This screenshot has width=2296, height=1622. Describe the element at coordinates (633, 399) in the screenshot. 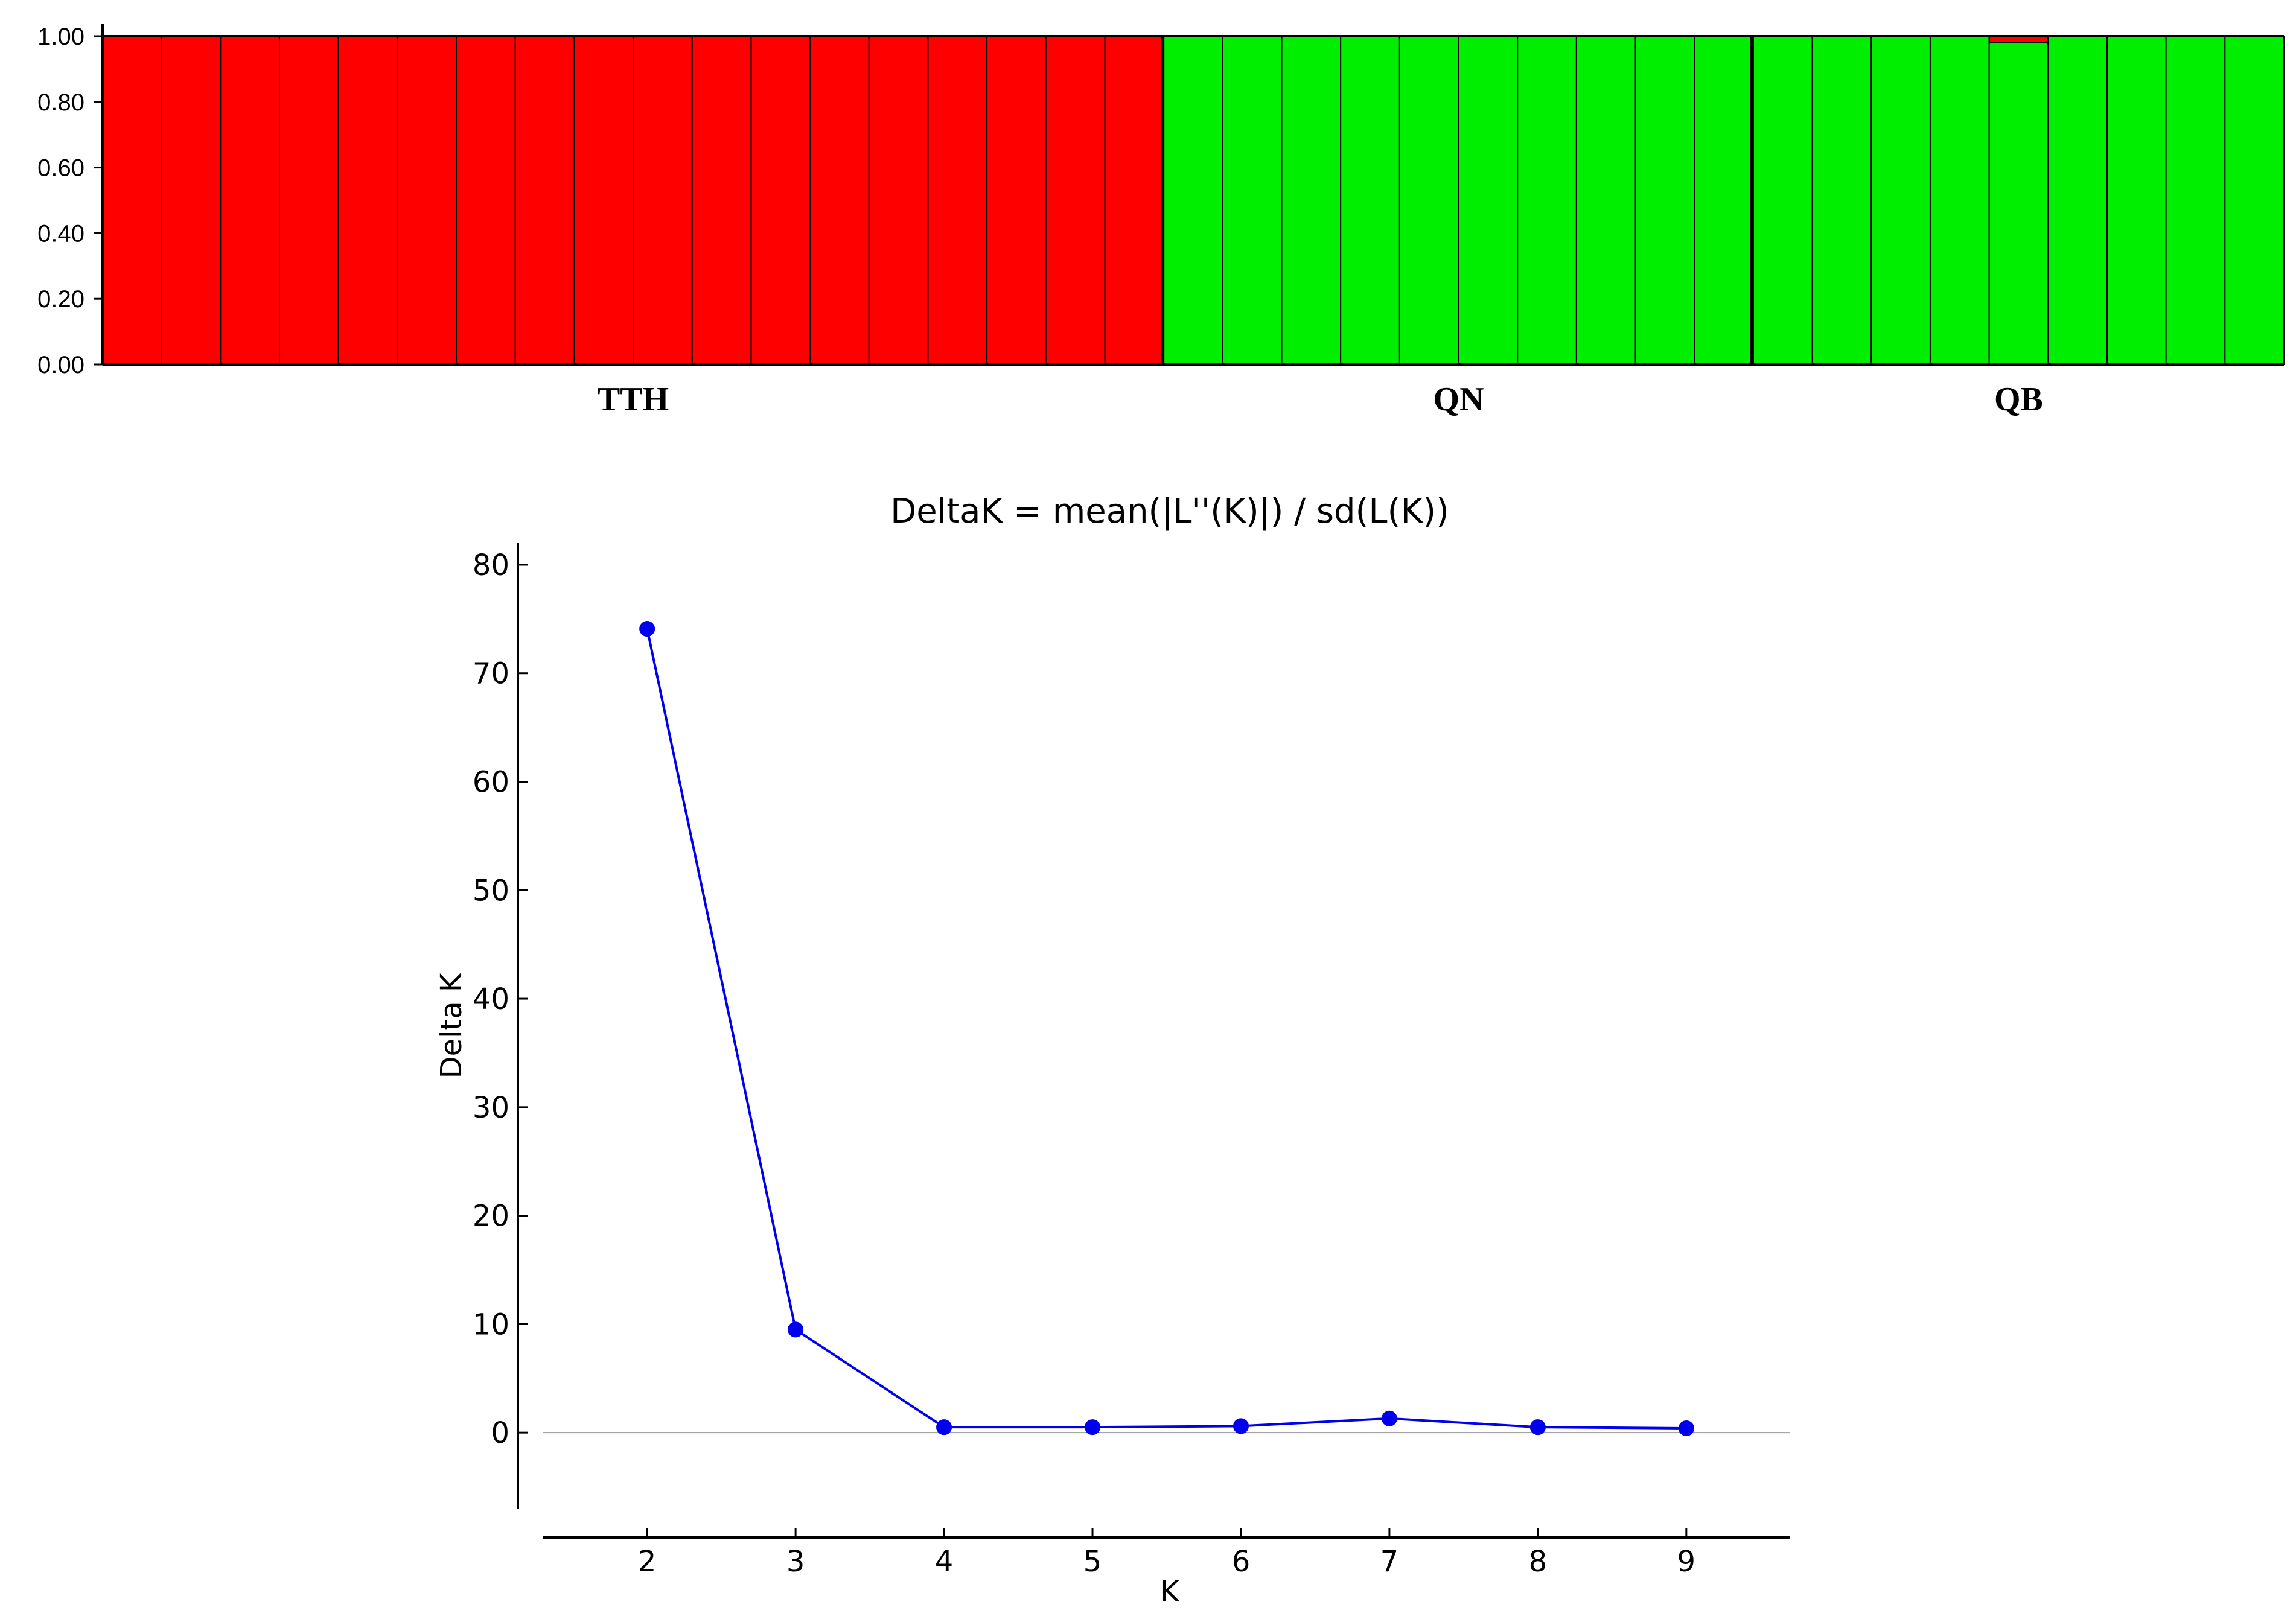

I see `population-label: TTH` at that location.